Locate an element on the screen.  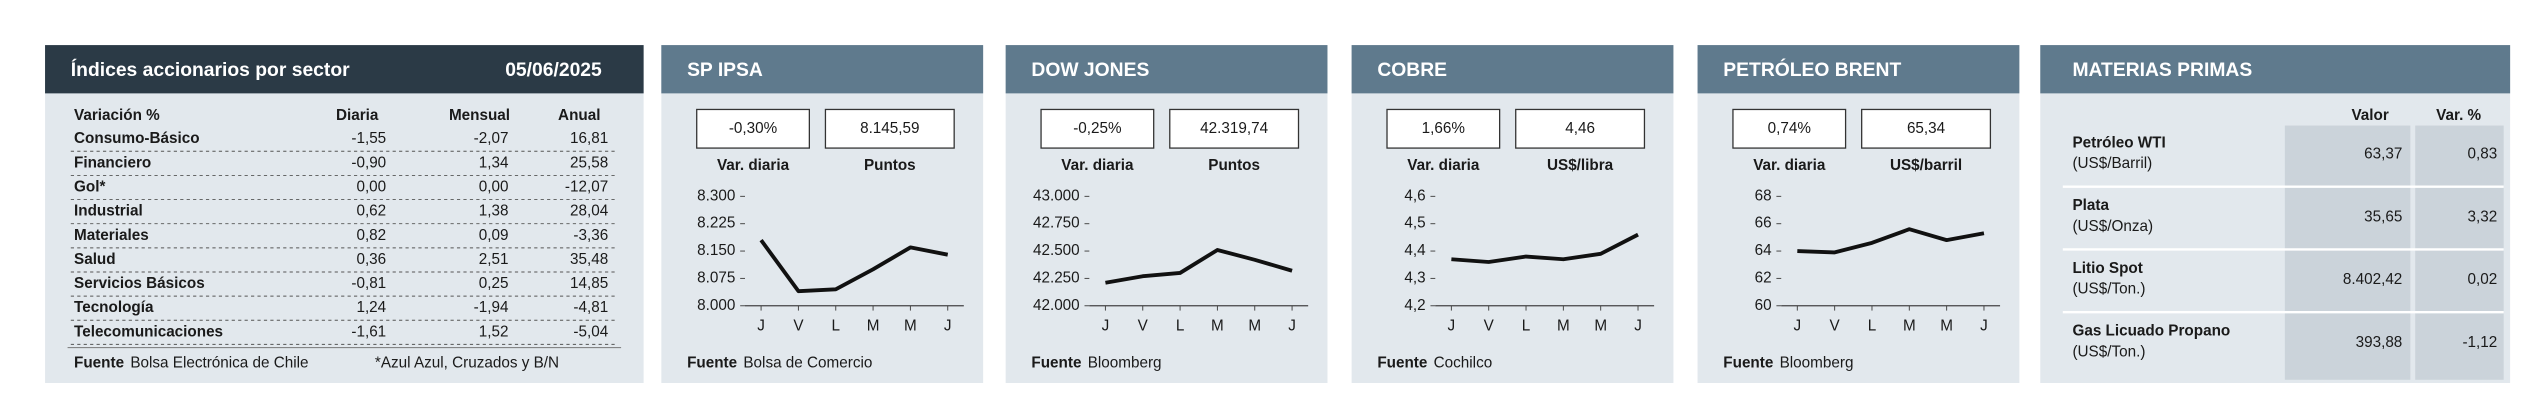
cell-value: 14,85 is located at coordinates (589, 283).